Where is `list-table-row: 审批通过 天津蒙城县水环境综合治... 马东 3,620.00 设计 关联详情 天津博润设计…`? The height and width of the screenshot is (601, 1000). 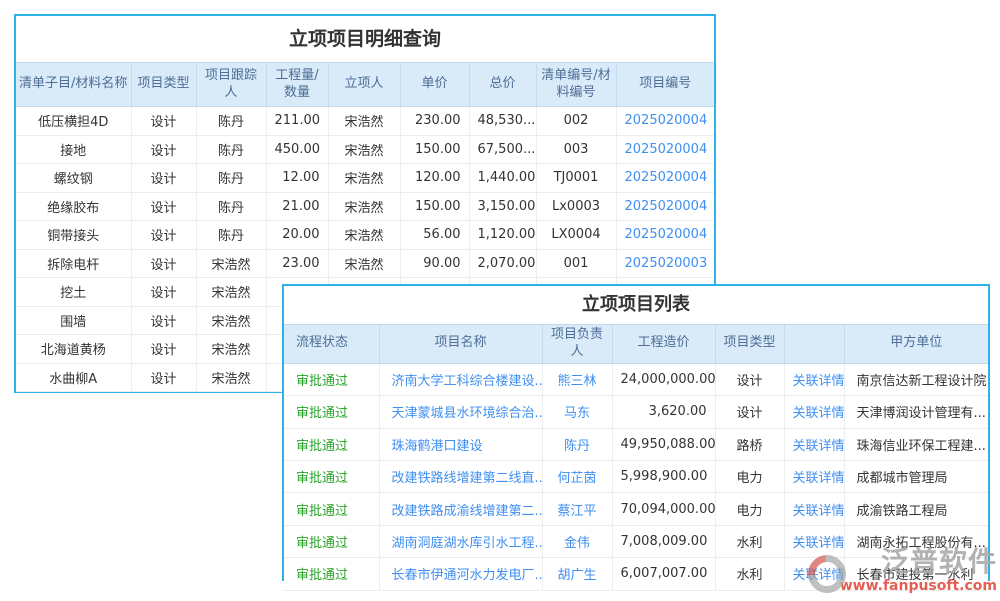 list-table-row: 审批通过 天津蒙城县水环境综合治... 马东 3,620.00 设计 关联详情 天津博润设计… is located at coordinates (636, 412).